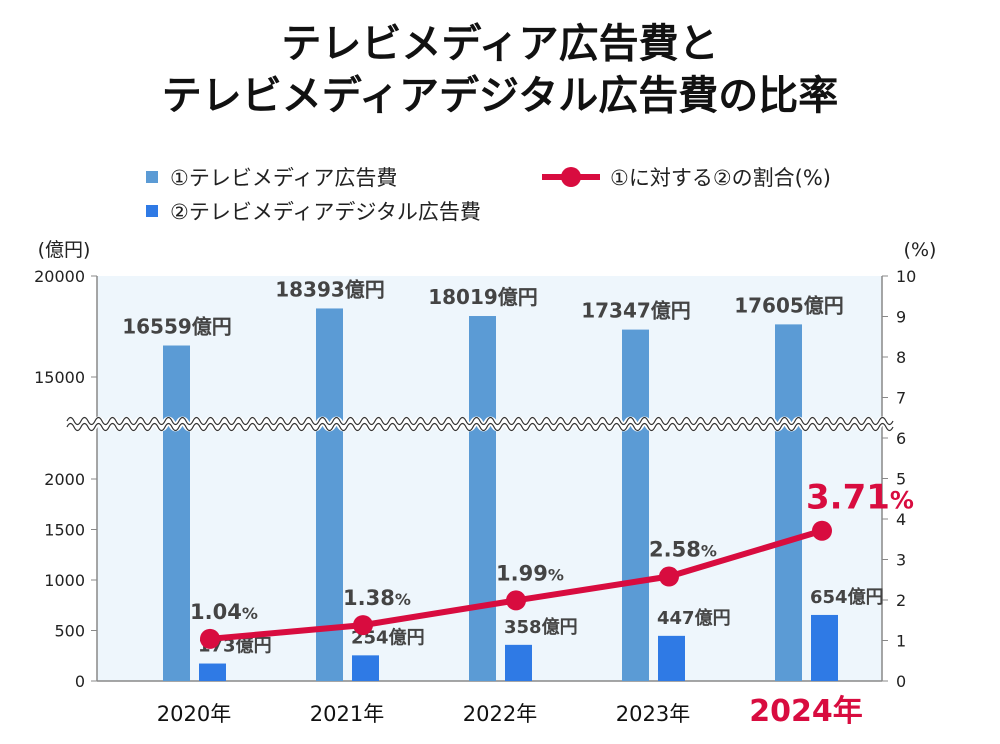 This screenshot has width=1000, height=744. I want to click on bar-tv-label: 18393億円, so click(330, 289).